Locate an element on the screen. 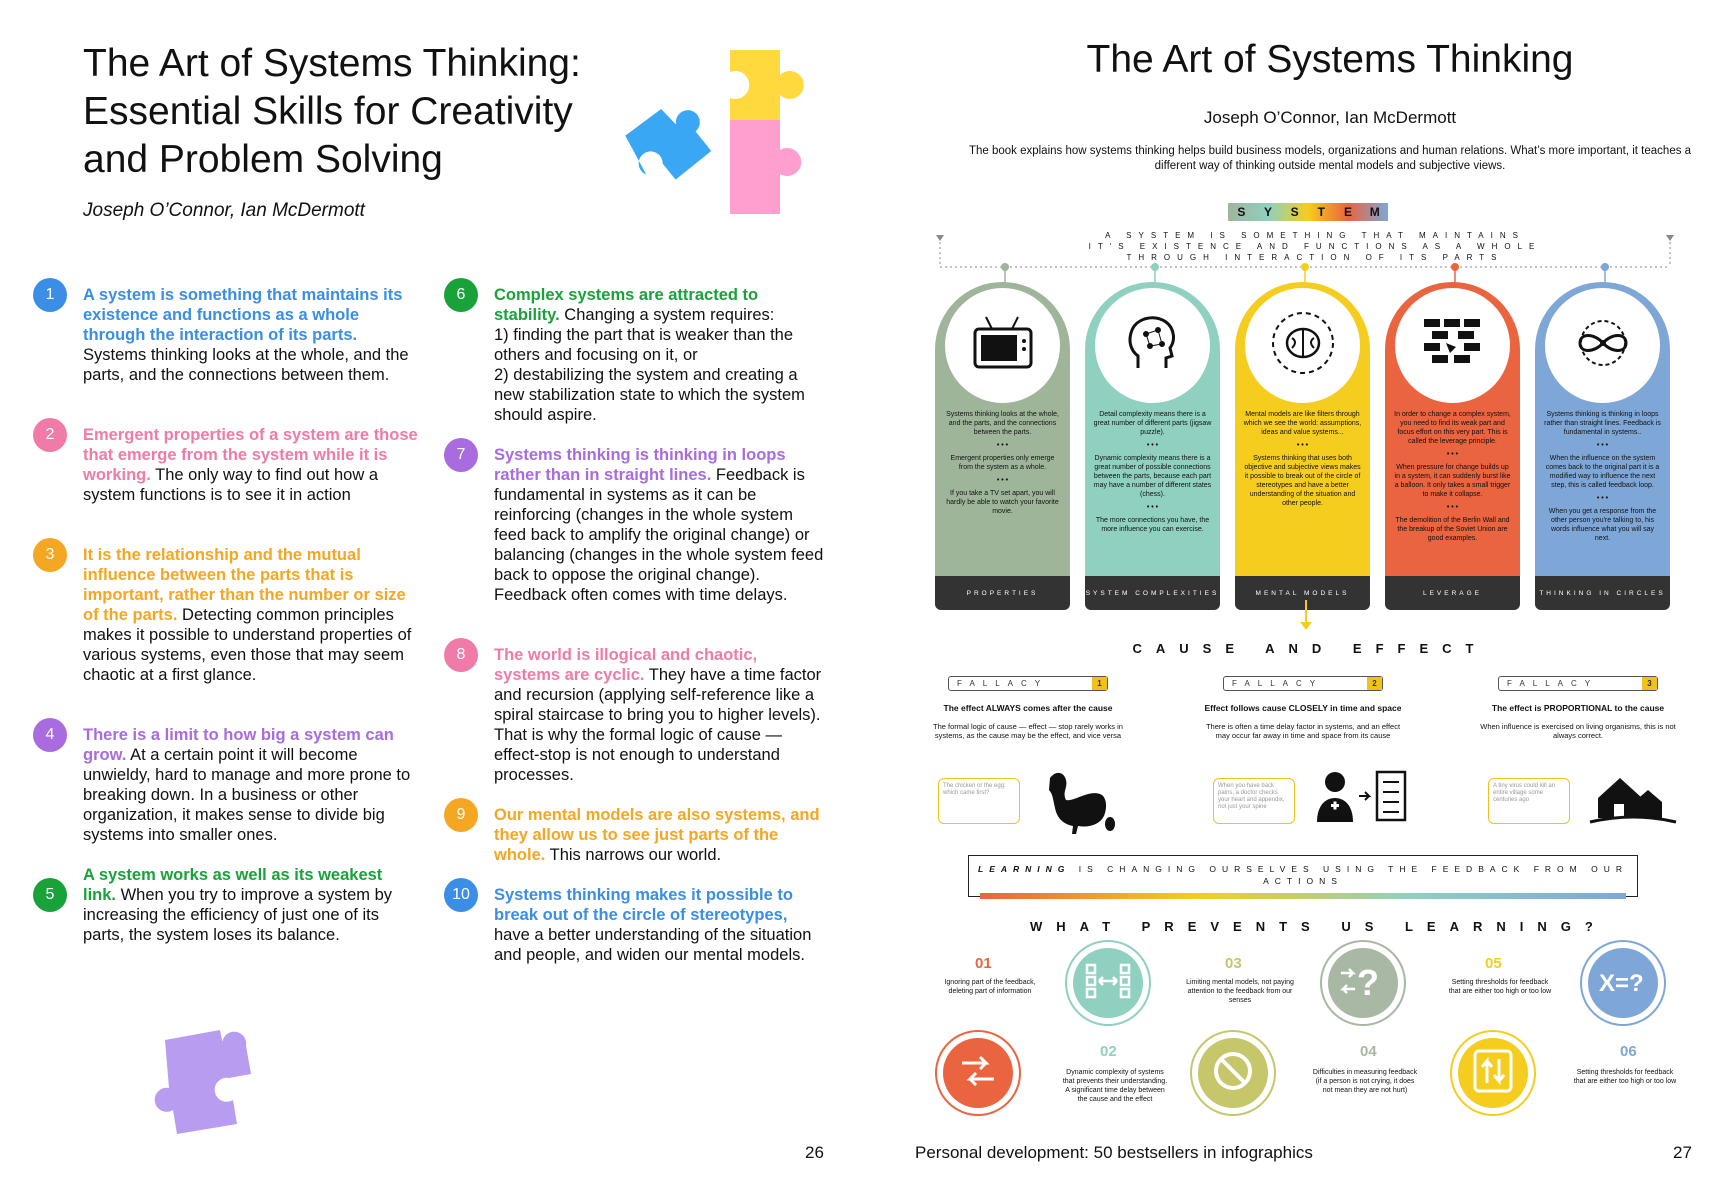  fallacy-number: 3 is located at coordinates (1649, 683).